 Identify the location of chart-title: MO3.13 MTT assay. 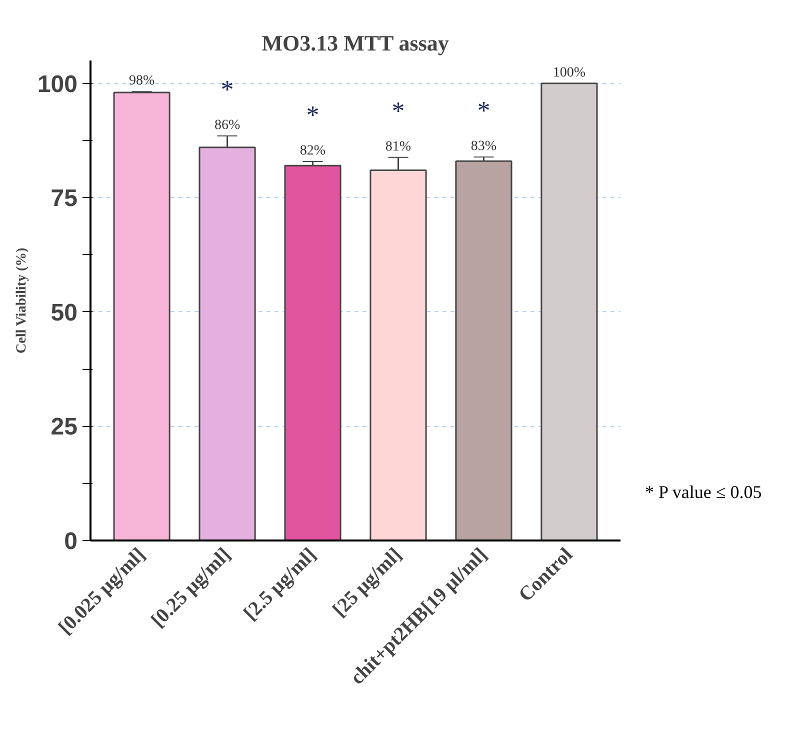
(355, 43).